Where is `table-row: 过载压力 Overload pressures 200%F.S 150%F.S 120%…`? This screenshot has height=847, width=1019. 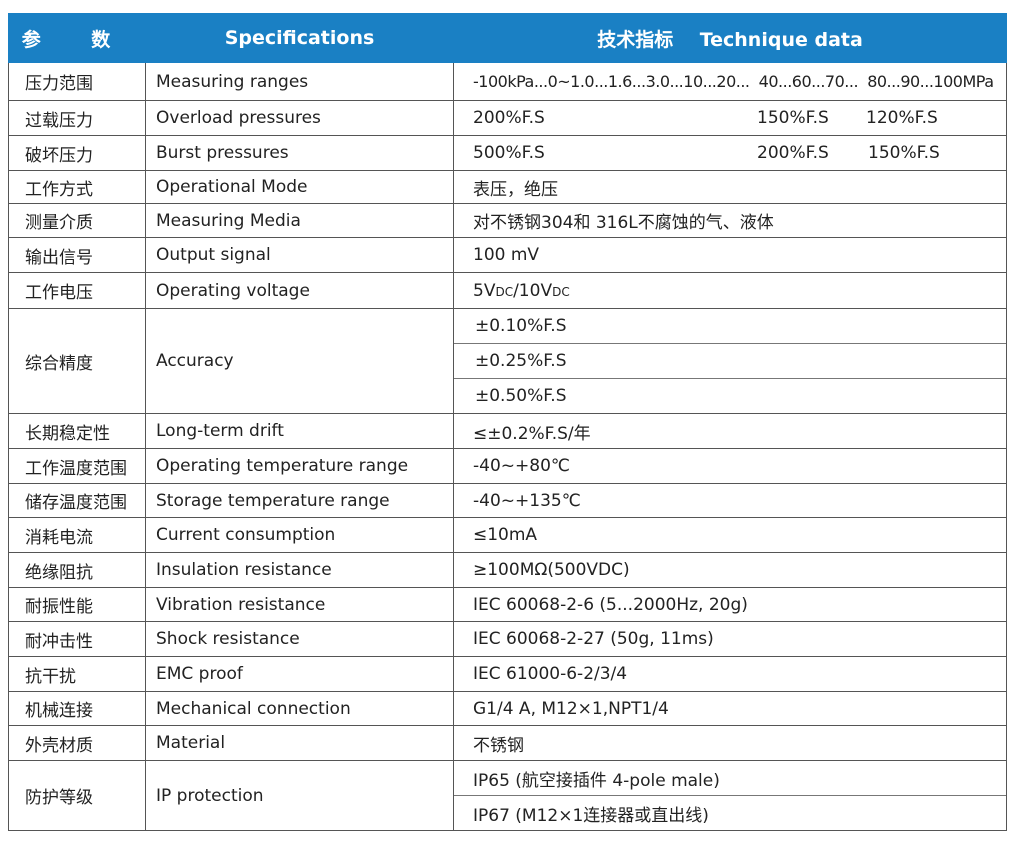 table-row: 过载压力 Overload pressures 200%F.S 150%F.S 120%… is located at coordinates (507, 118).